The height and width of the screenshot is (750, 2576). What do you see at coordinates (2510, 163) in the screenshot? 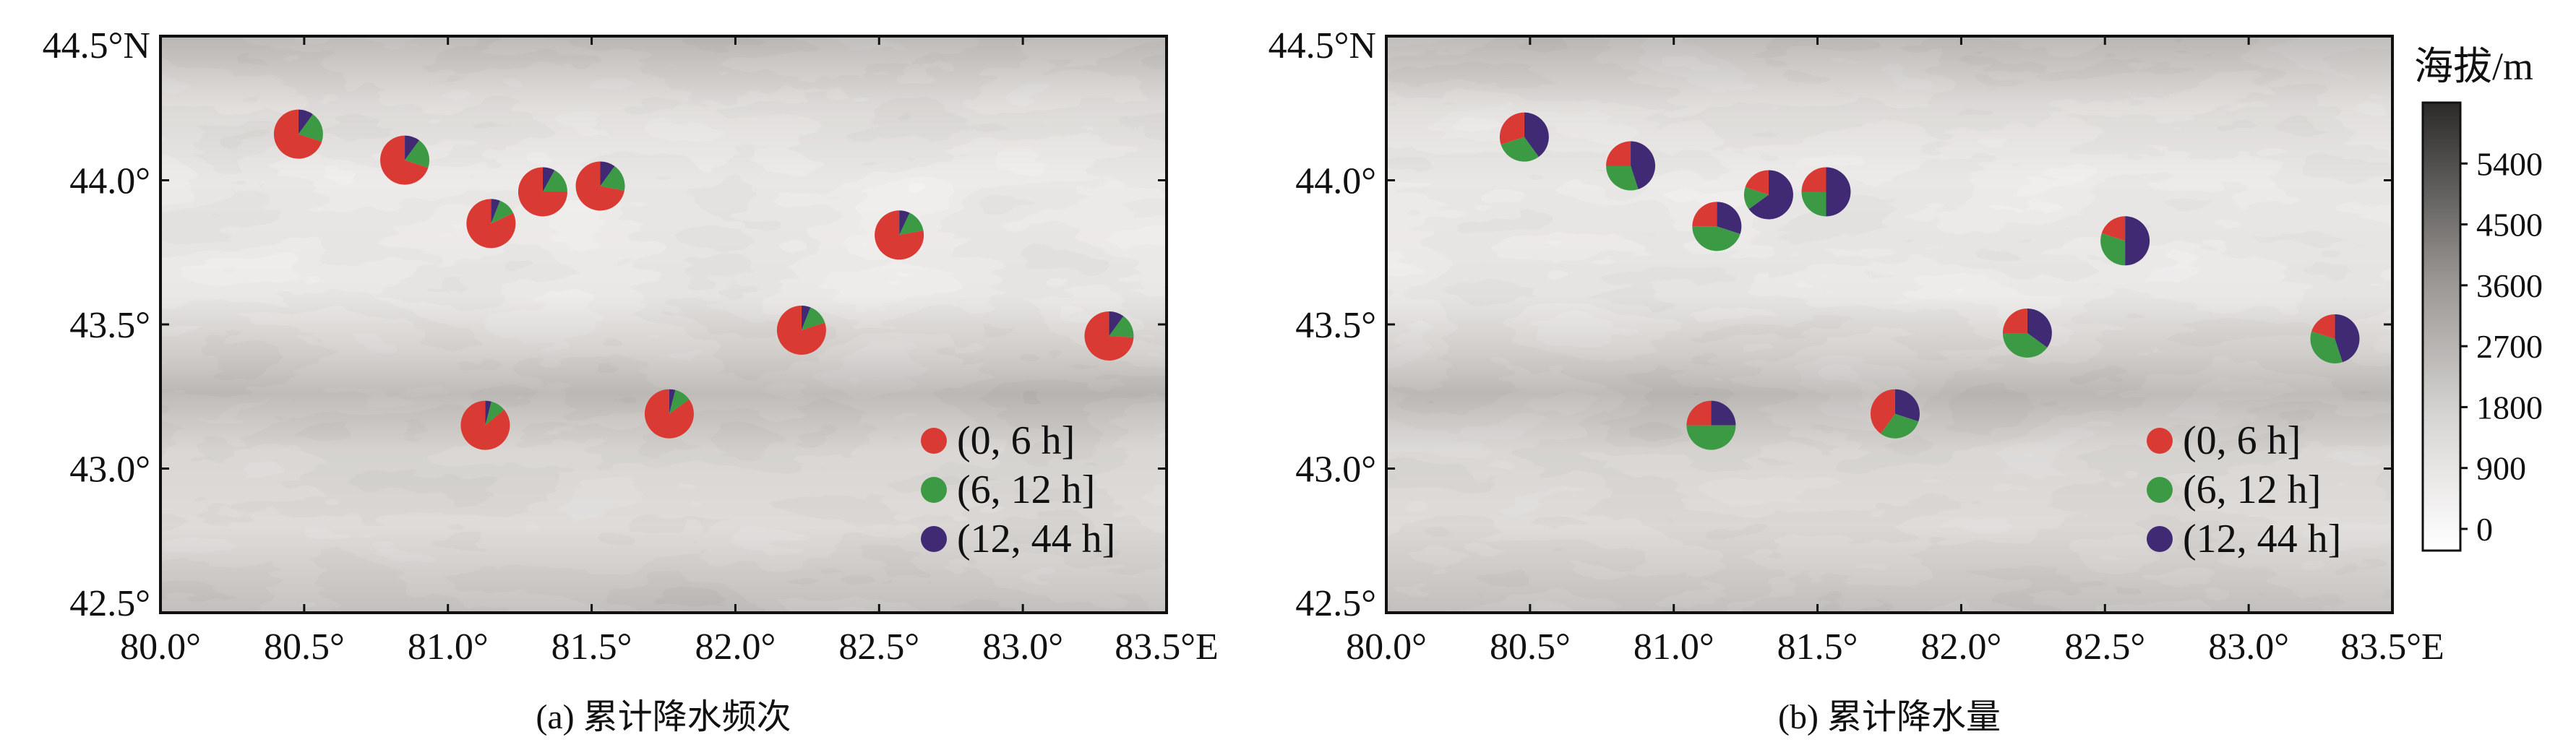
I see `colorbar-tick-label: 5400` at bounding box center [2510, 163].